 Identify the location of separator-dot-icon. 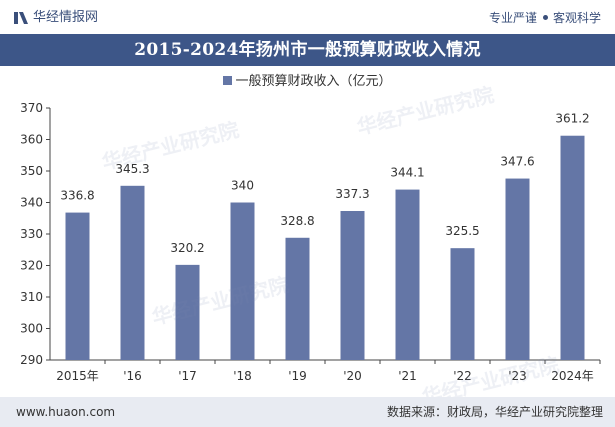
(545, 17).